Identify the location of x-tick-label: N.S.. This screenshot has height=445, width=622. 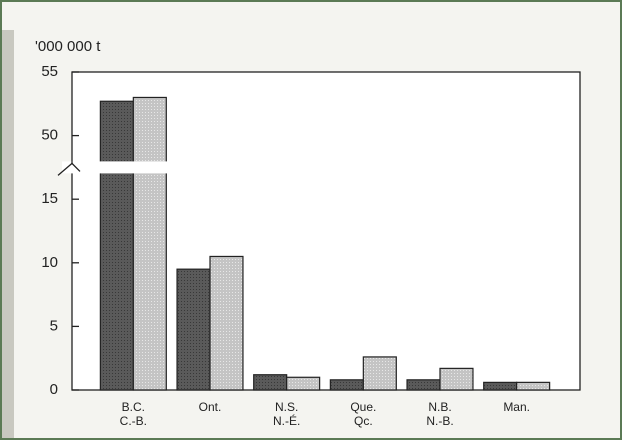
(286, 407).